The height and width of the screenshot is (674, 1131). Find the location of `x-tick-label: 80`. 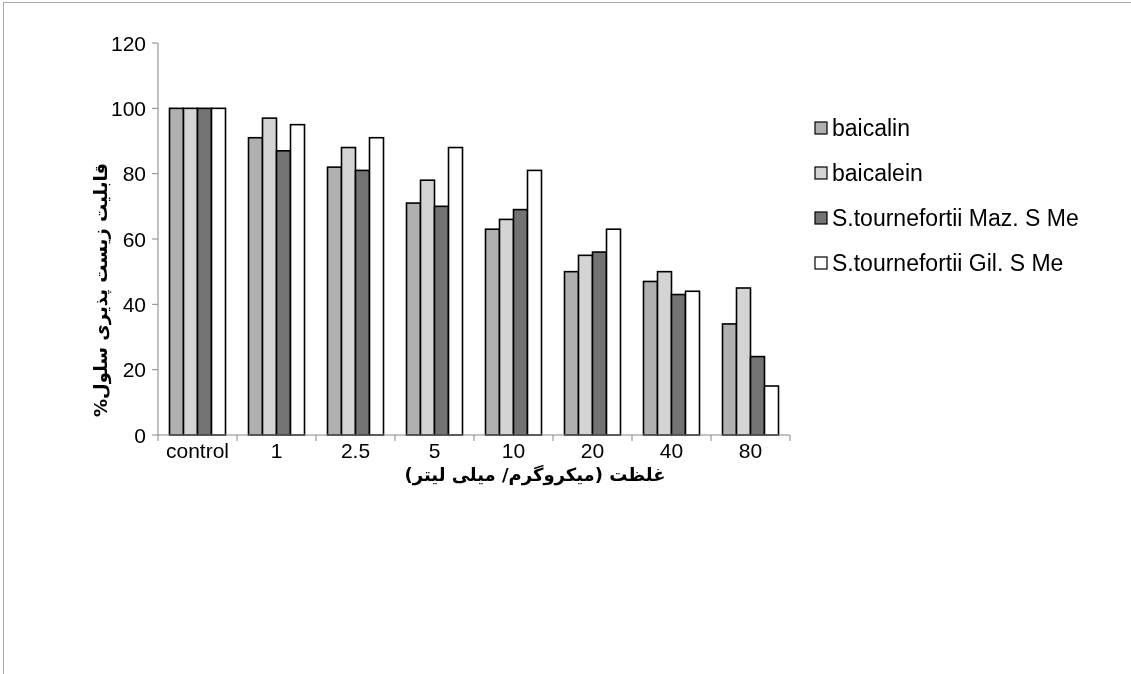

x-tick-label: 80 is located at coordinates (750, 450).